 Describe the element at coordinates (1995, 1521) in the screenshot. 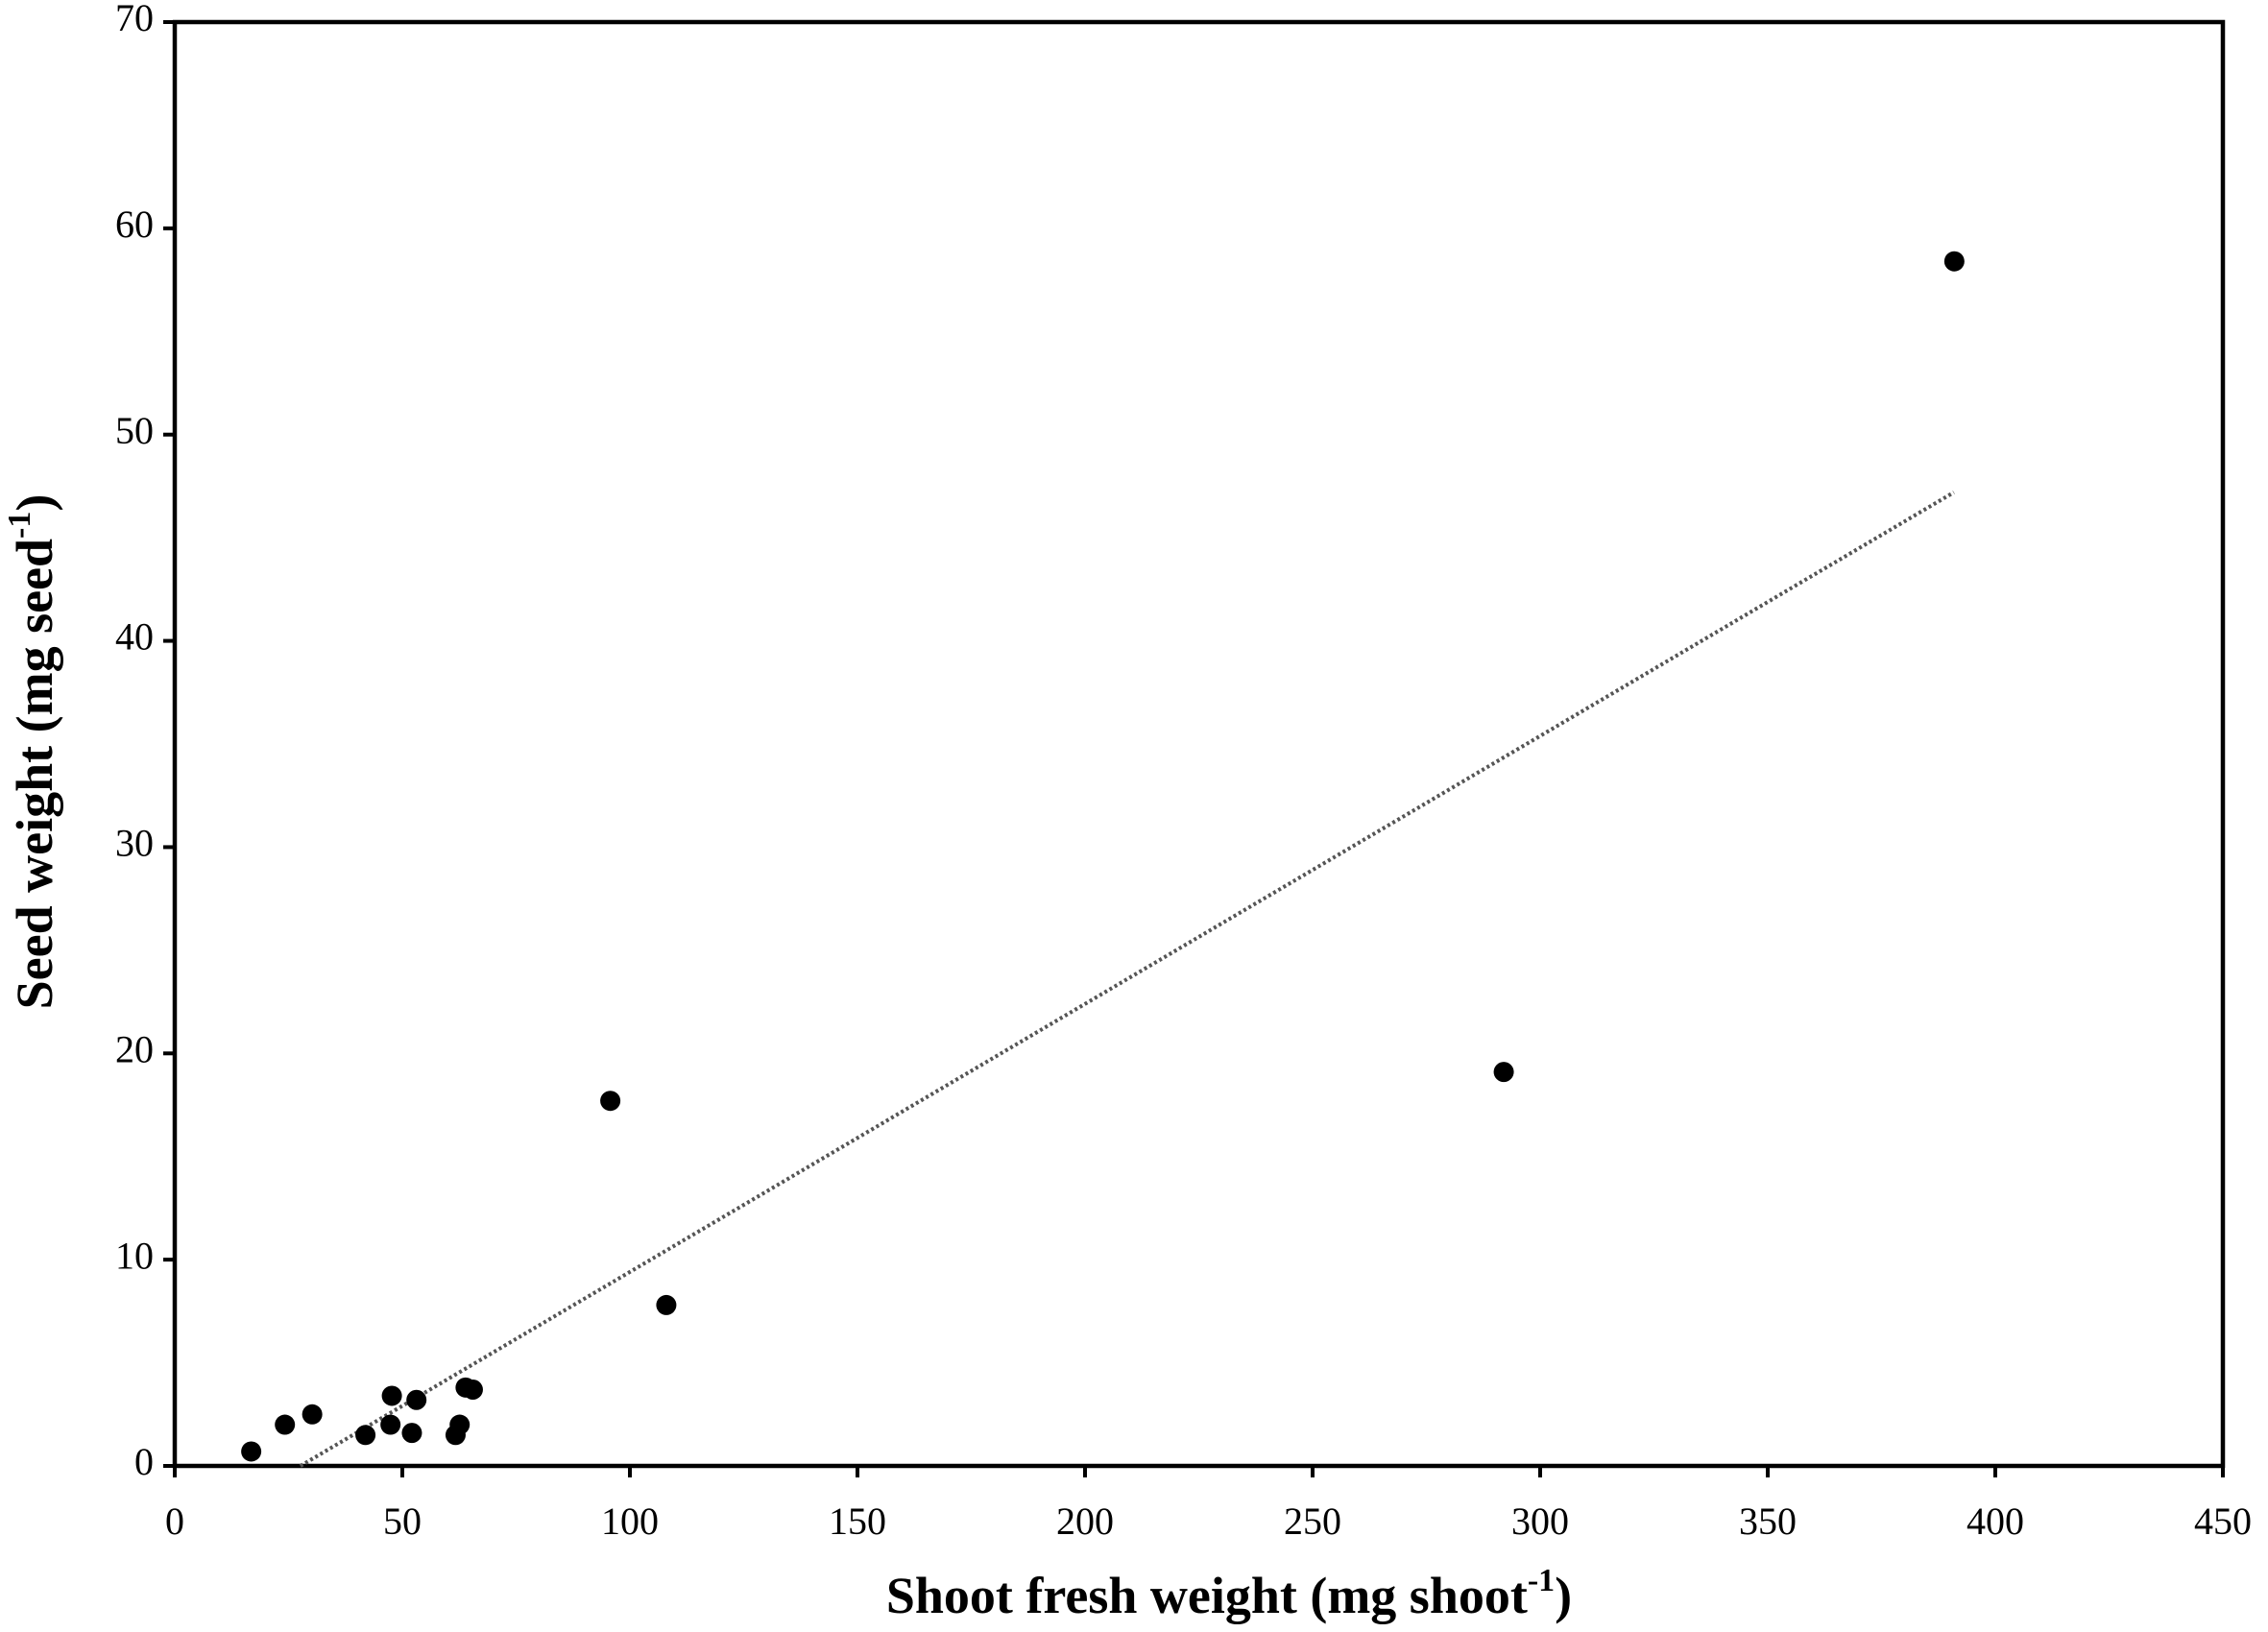

I see `x-tick-label: 400` at that location.